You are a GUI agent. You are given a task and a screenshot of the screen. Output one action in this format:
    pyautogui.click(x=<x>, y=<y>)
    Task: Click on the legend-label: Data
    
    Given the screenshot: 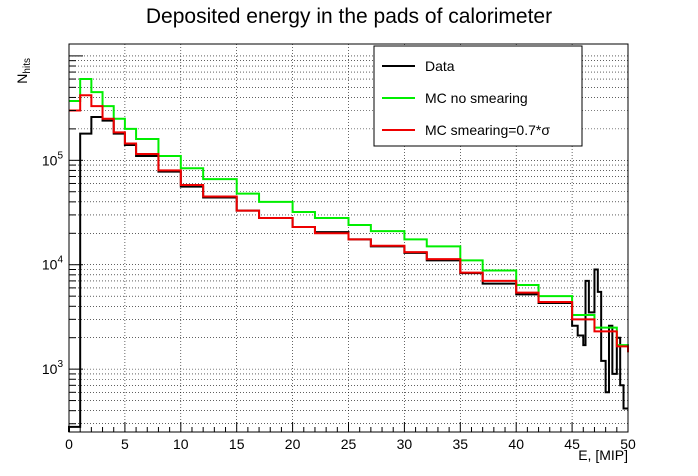 What is the action you would take?
    pyautogui.click(x=440, y=66)
    